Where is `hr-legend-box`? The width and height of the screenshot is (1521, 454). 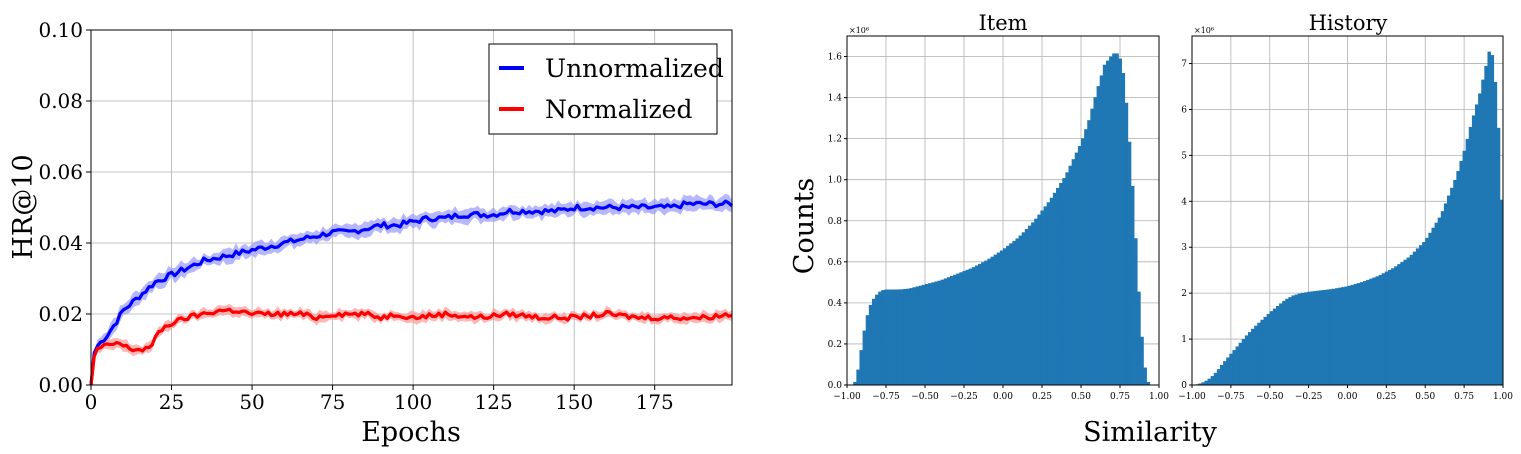
hr-legend-box is located at coordinates (603, 89).